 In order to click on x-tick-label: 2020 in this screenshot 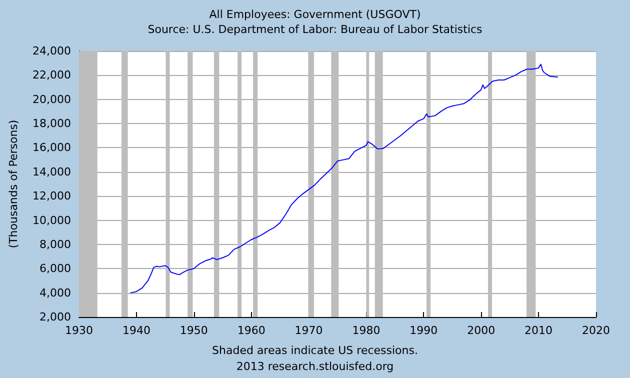, I will do `click(596, 330)`.